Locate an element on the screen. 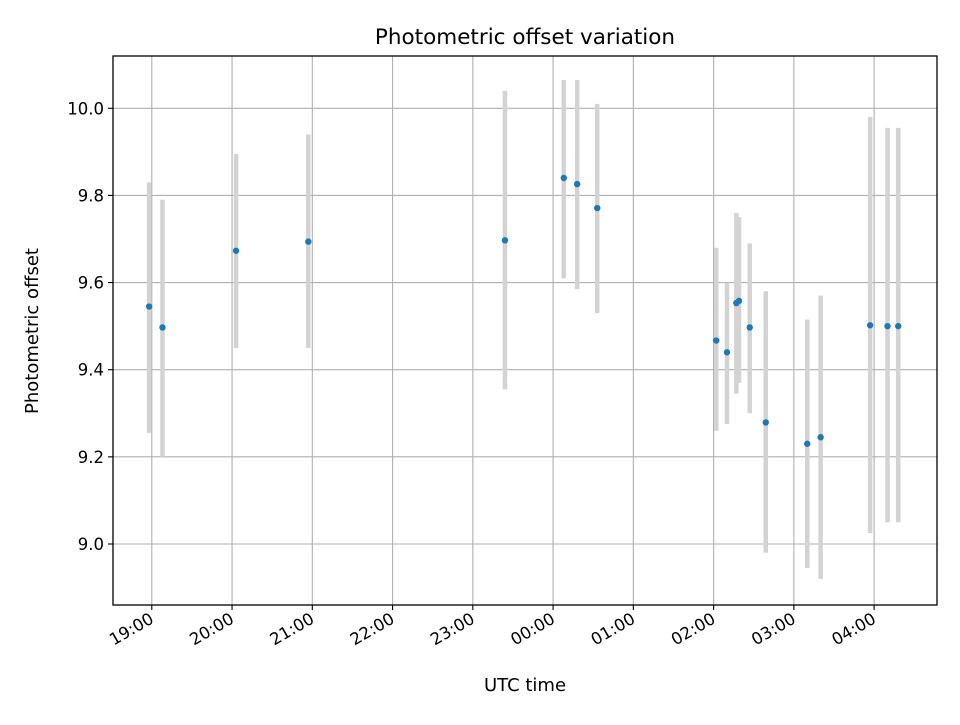 The image size is (960, 725). x-tick-label: 00:00 is located at coordinates (532, 629).